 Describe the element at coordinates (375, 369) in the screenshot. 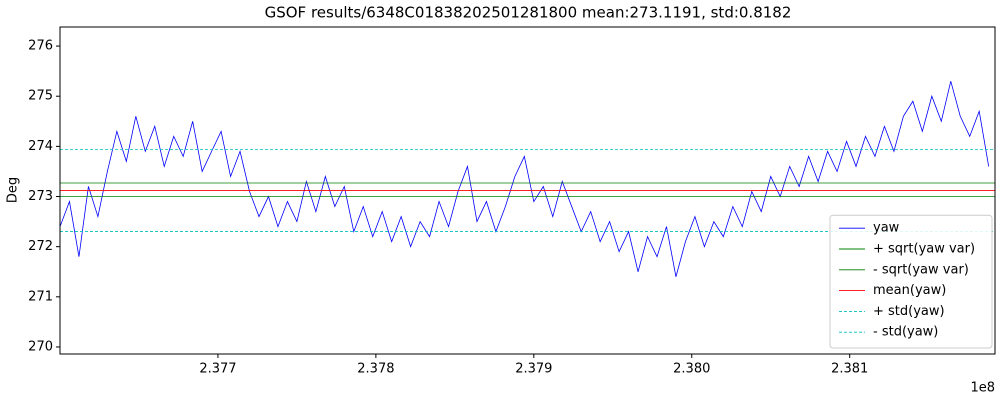

I see `x-tick-label: 2.378` at that location.